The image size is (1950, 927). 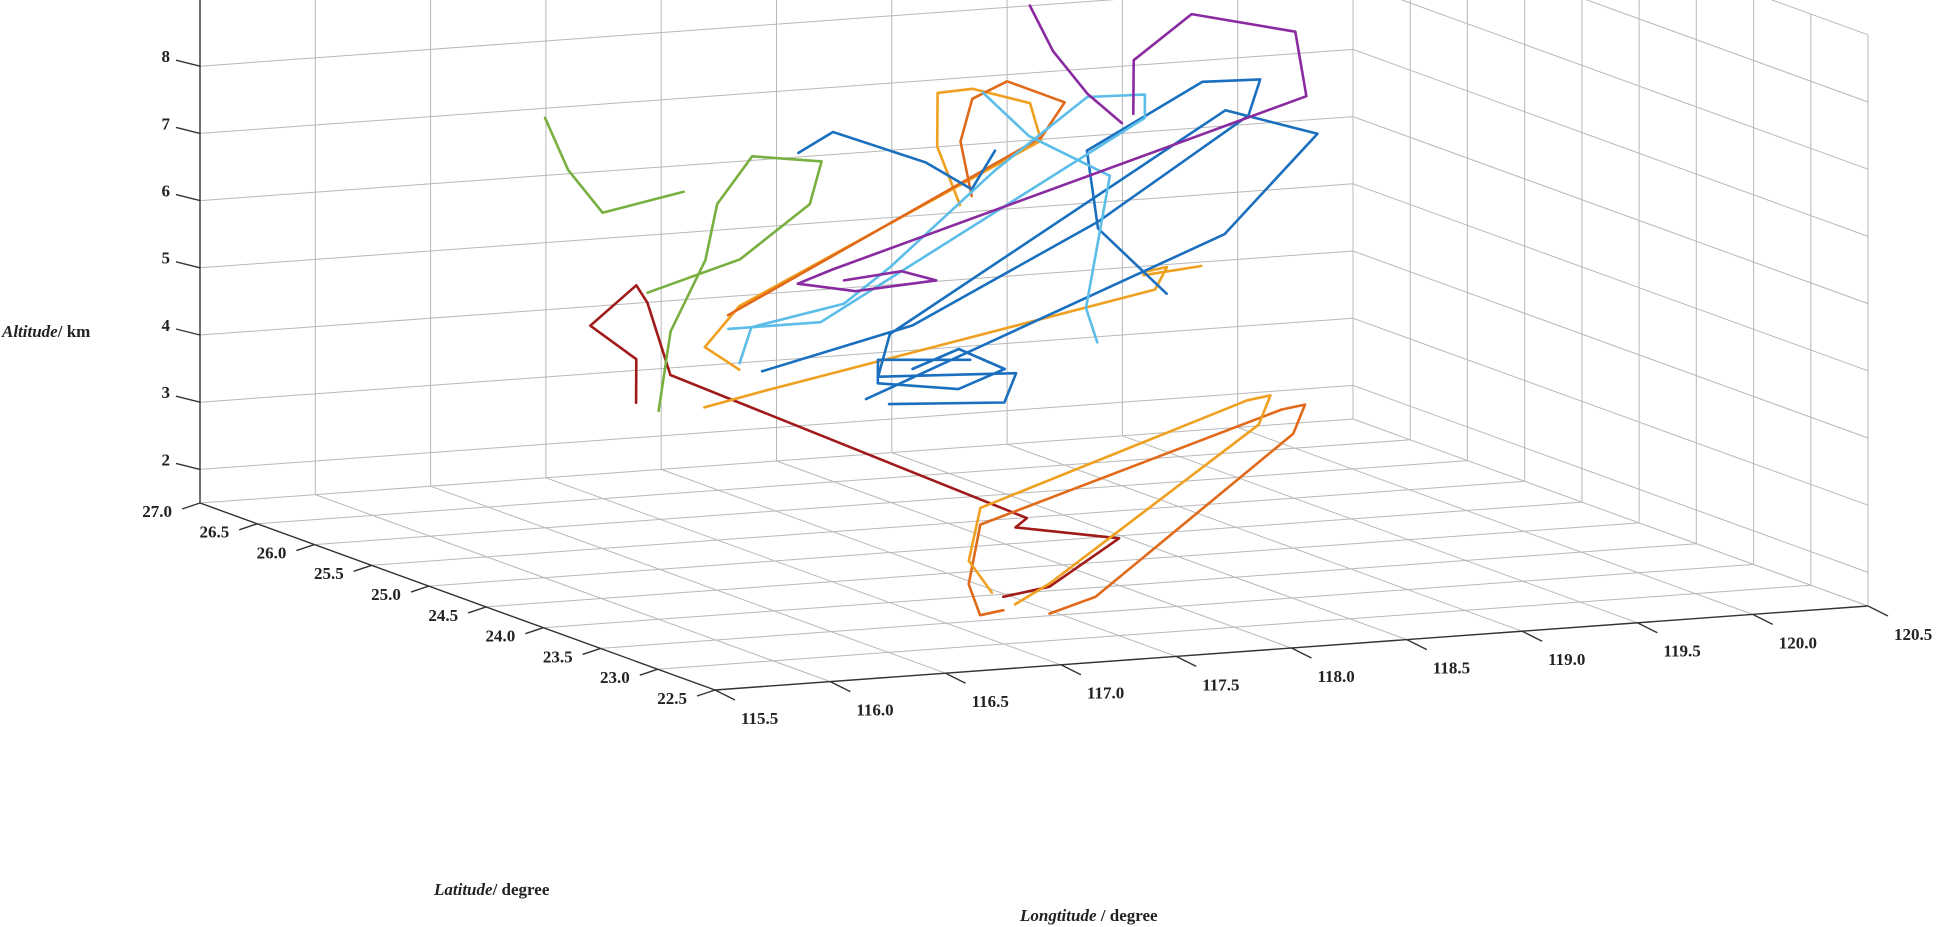 What do you see at coordinates (166, 325) in the screenshot?
I see `z-tick-label: 4` at bounding box center [166, 325].